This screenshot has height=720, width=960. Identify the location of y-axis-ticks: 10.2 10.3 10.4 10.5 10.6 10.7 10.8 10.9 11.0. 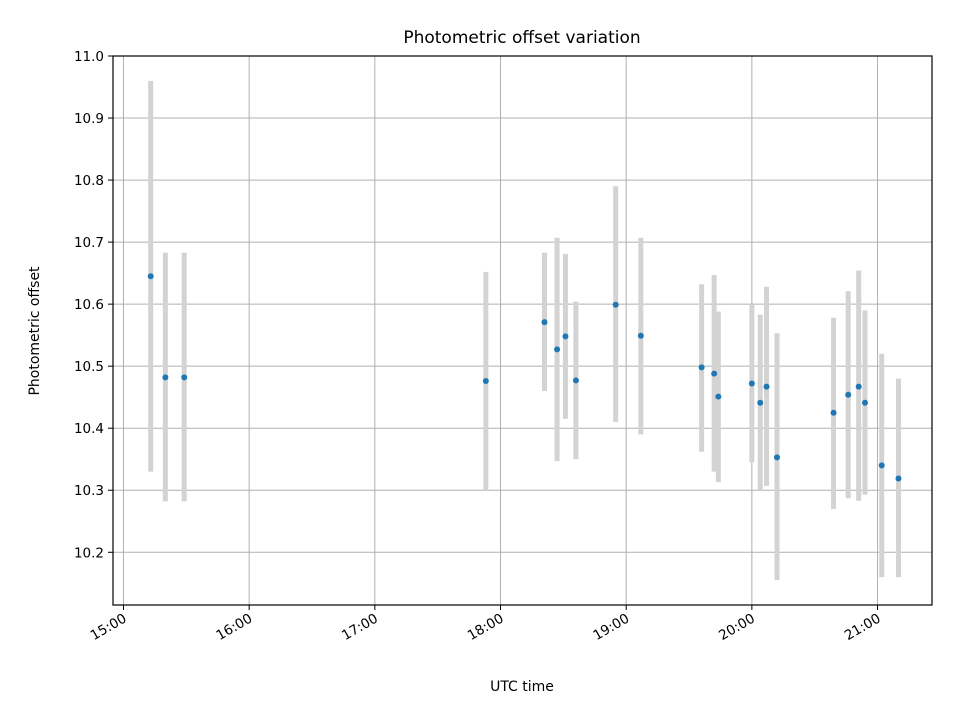
(93, 305).